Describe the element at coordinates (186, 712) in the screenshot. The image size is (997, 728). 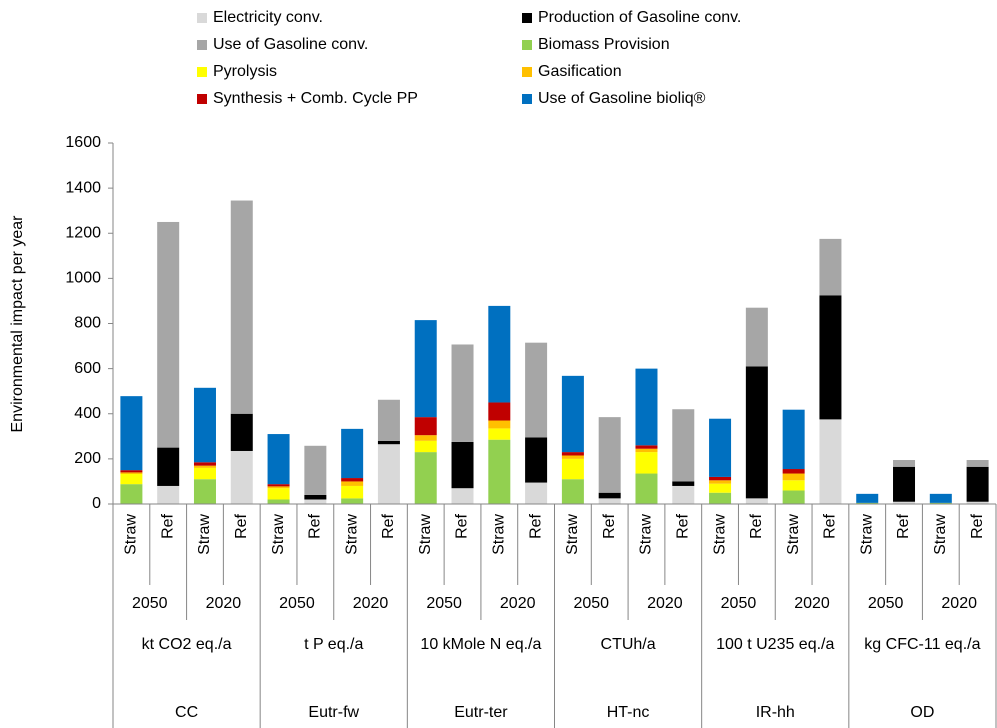
I see `impact-label: CC` at that location.